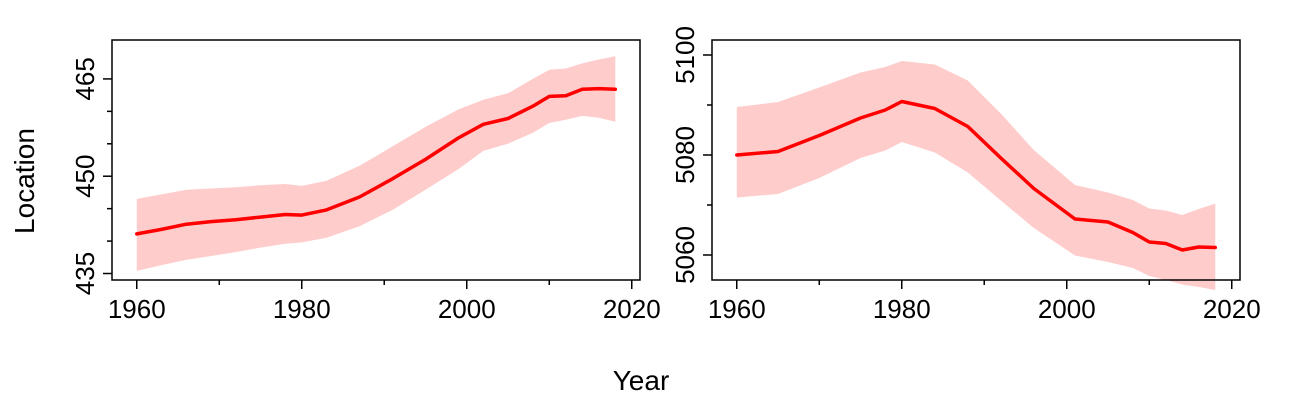 The width and height of the screenshot is (1300, 400). I want to click on y-tick-label: 5100, so click(685, 55).